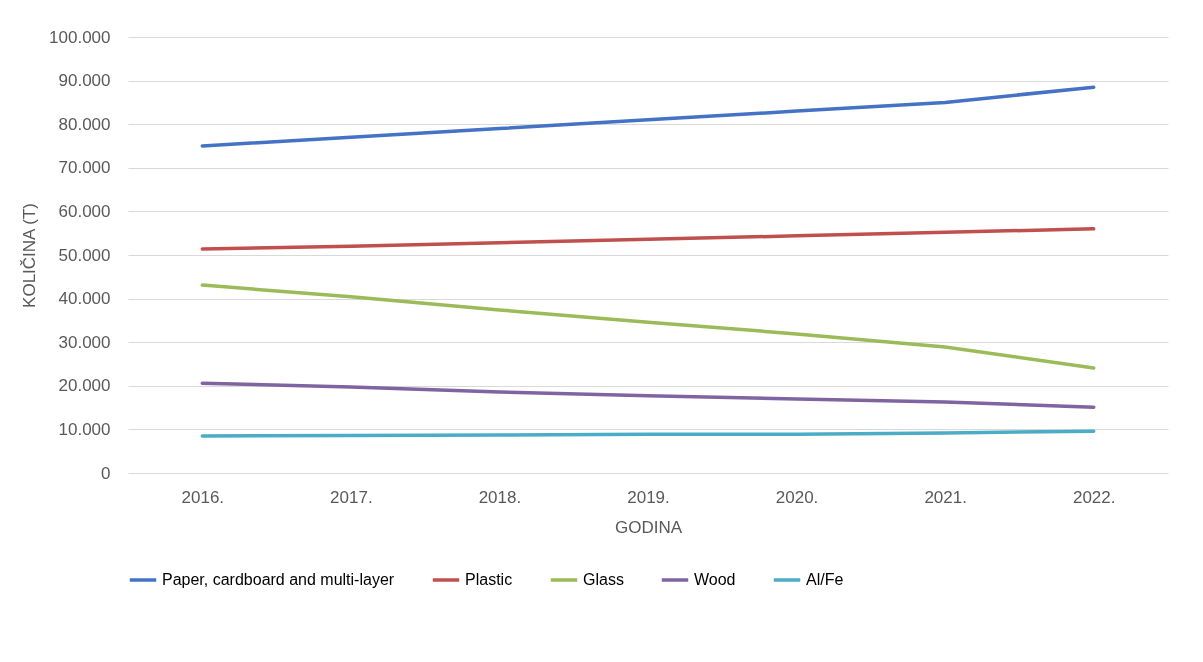 This screenshot has width=1203, height=662. I want to click on x-tick-label: 2020., so click(797, 497).